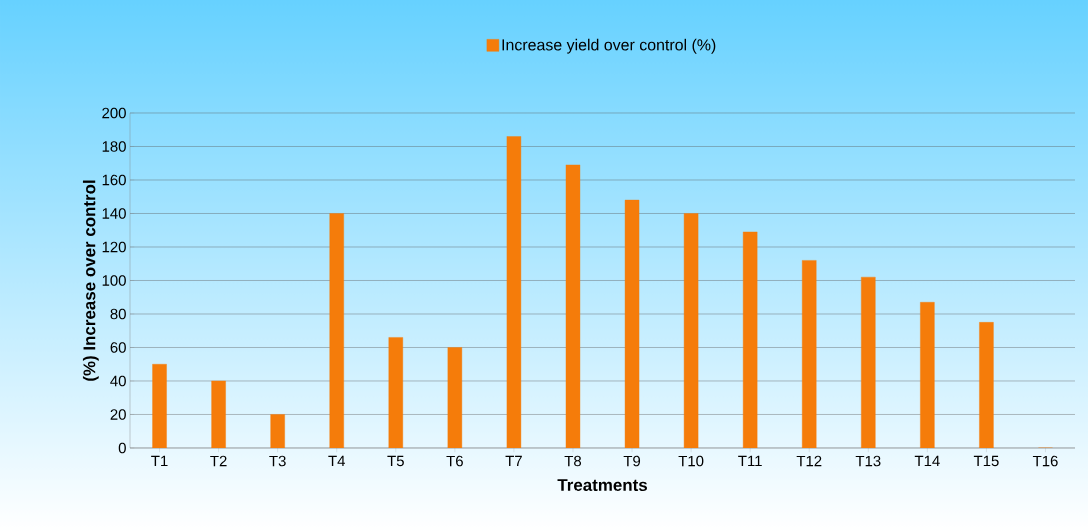 The image size is (1088, 531). What do you see at coordinates (114, 213) in the screenshot?
I see `y-tick-label: 140` at bounding box center [114, 213].